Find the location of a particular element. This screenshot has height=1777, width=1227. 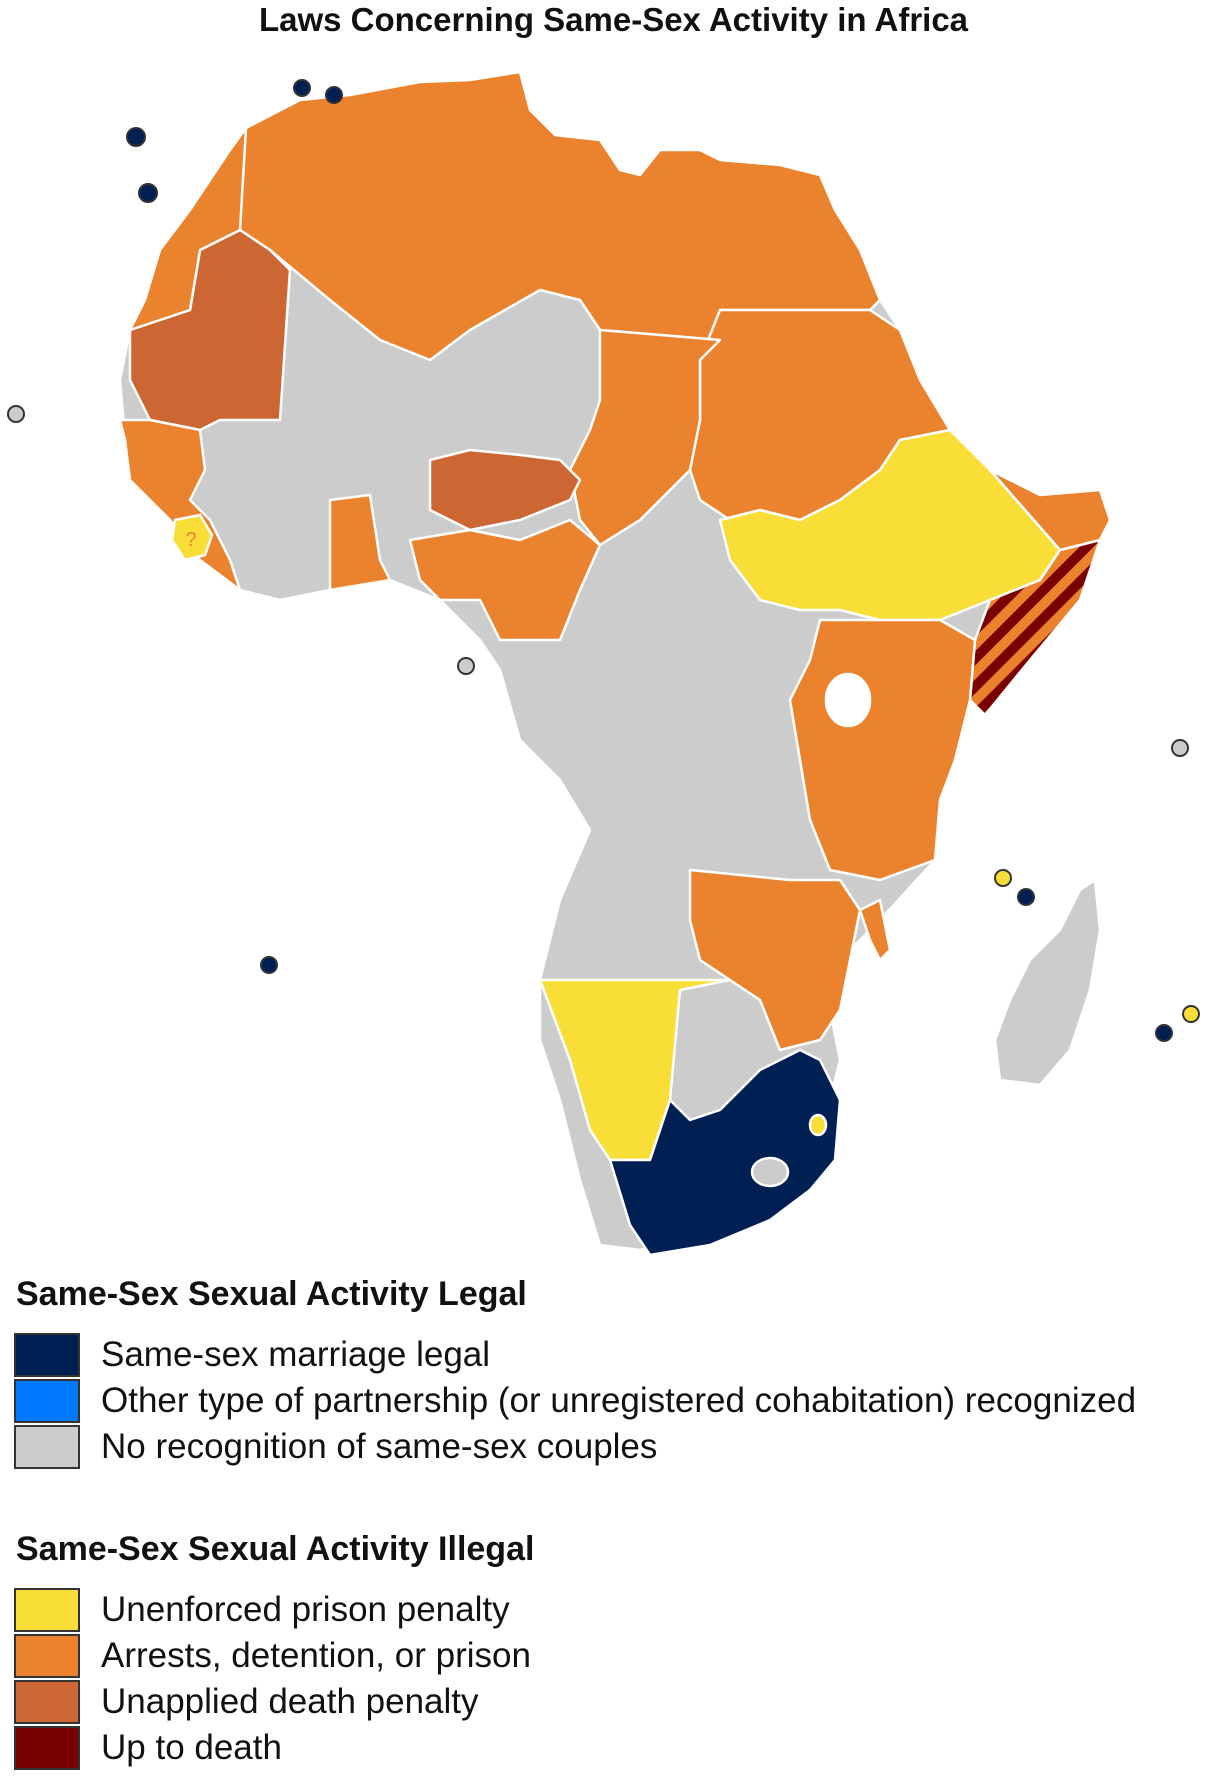

legend-label: Unapplied death penalty is located at coordinates (290, 1701).